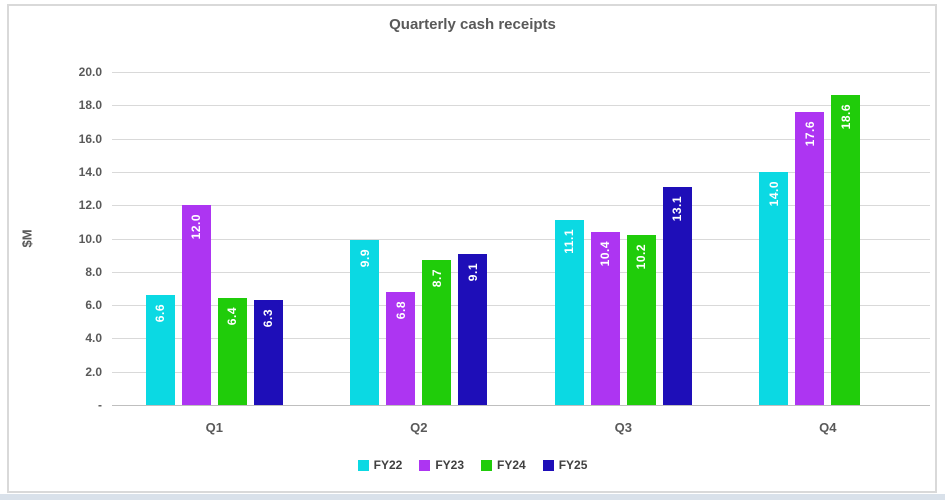  Describe the element at coordinates (90, 205) in the screenshot. I see `y-tick-label: 12.0` at that location.